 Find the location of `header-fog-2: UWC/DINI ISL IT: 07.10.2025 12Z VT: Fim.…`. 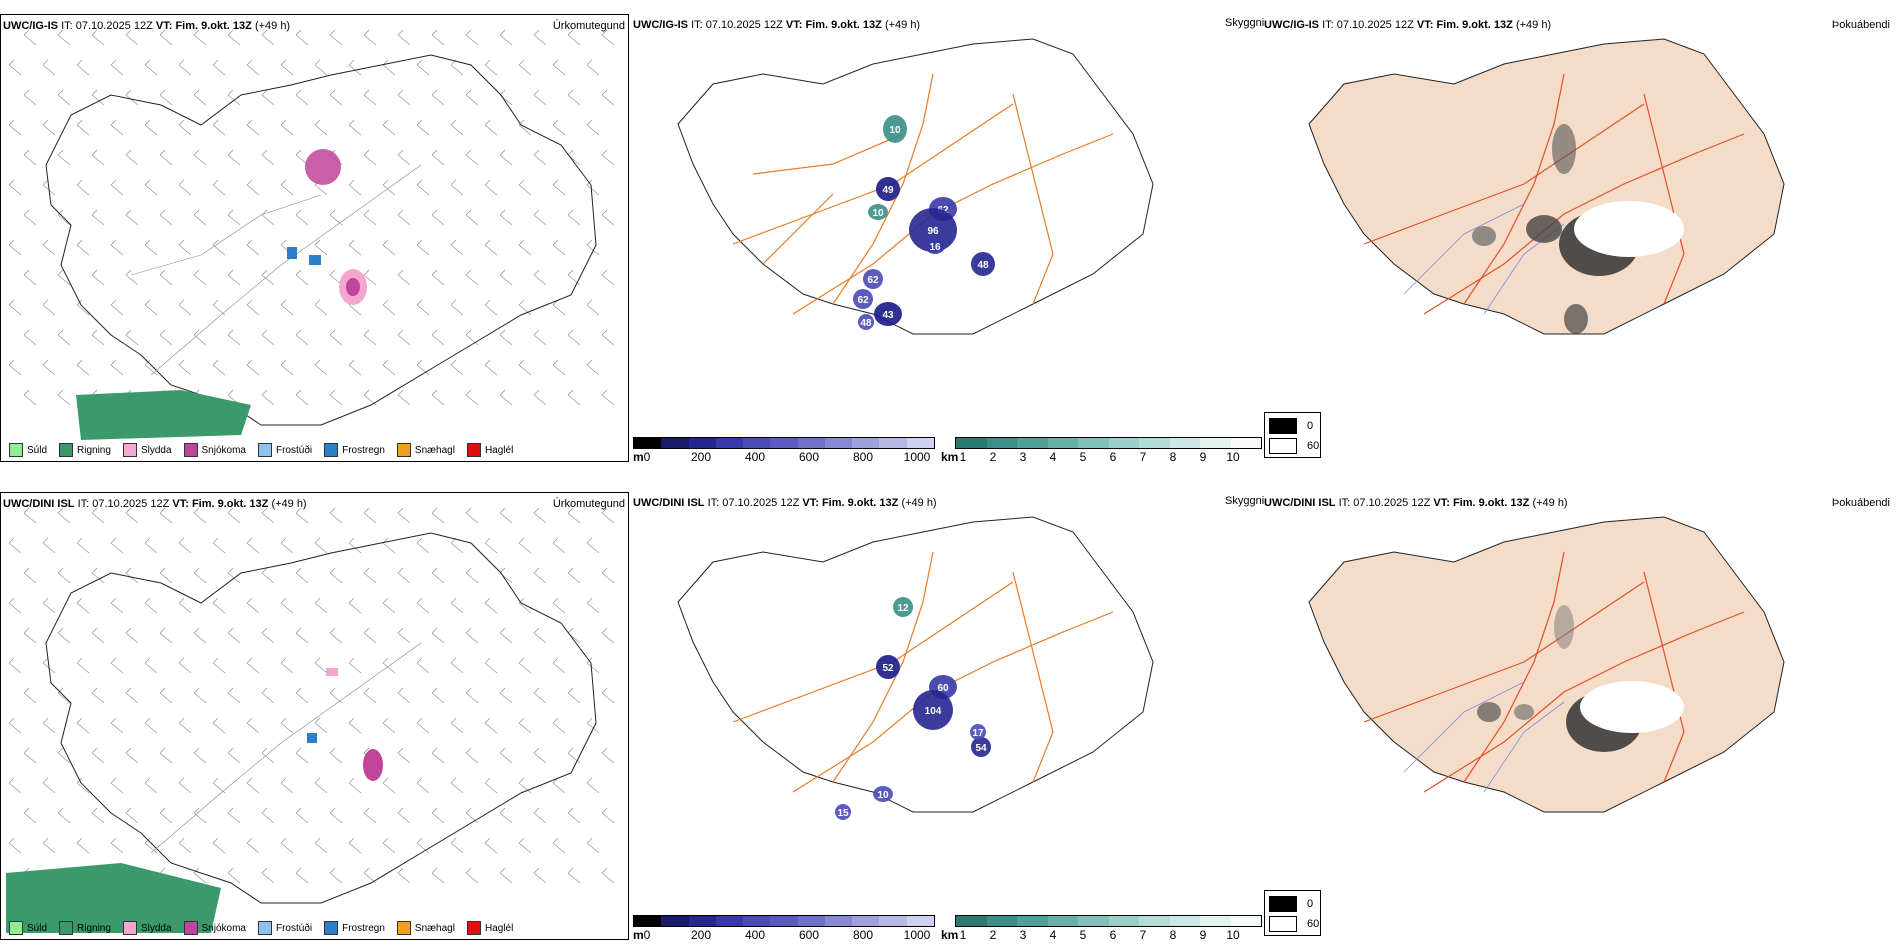

header-fog-2: UWC/DINI ISL IT: 07.10.2025 12Z VT: Fim.… is located at coordinates (1416, 503).